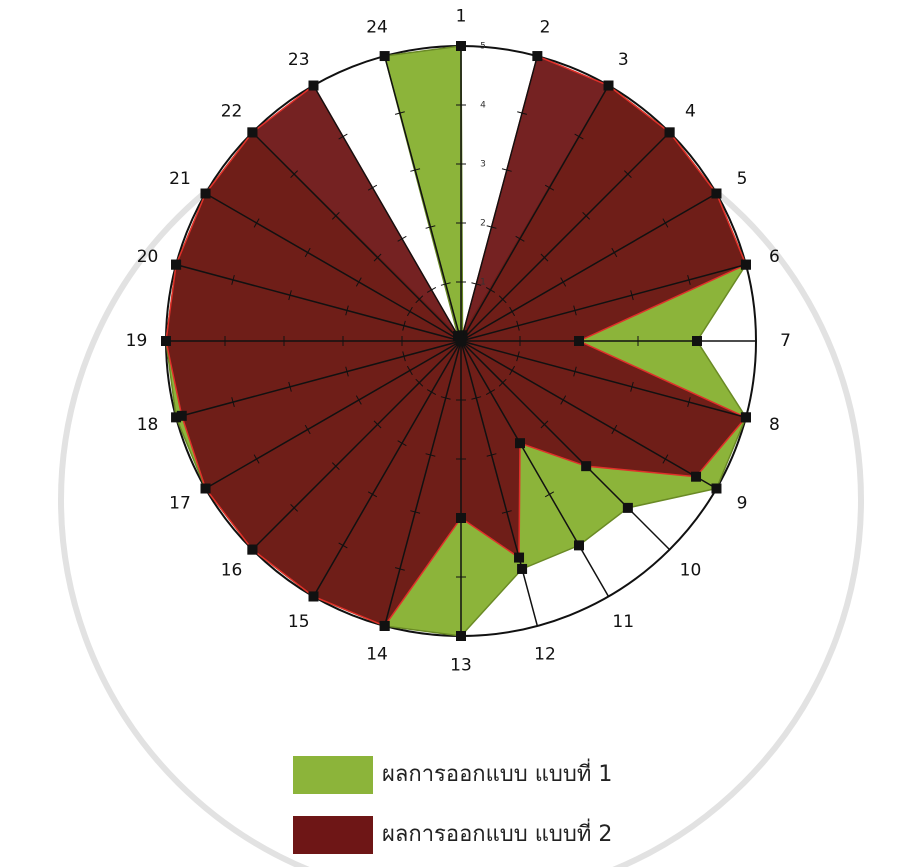 The width and height of the screenshot is (902, 867). I want to click on category-label: 17, so click(180, 503).